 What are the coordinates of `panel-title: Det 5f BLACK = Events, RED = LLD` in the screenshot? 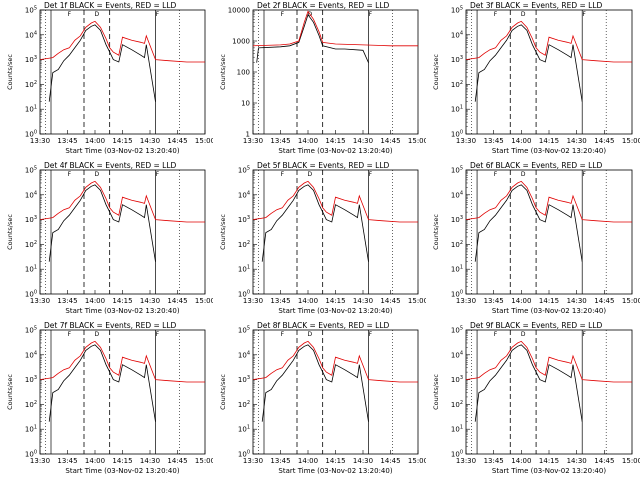 It's located at (323, 165).